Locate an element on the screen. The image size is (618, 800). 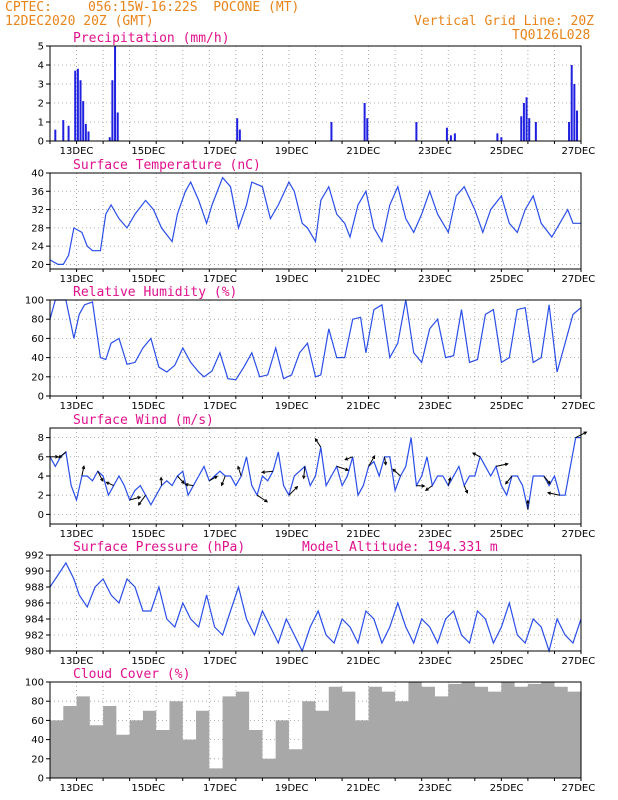
pressure-ytick-label: 992 is located at coordinates (34, 556).